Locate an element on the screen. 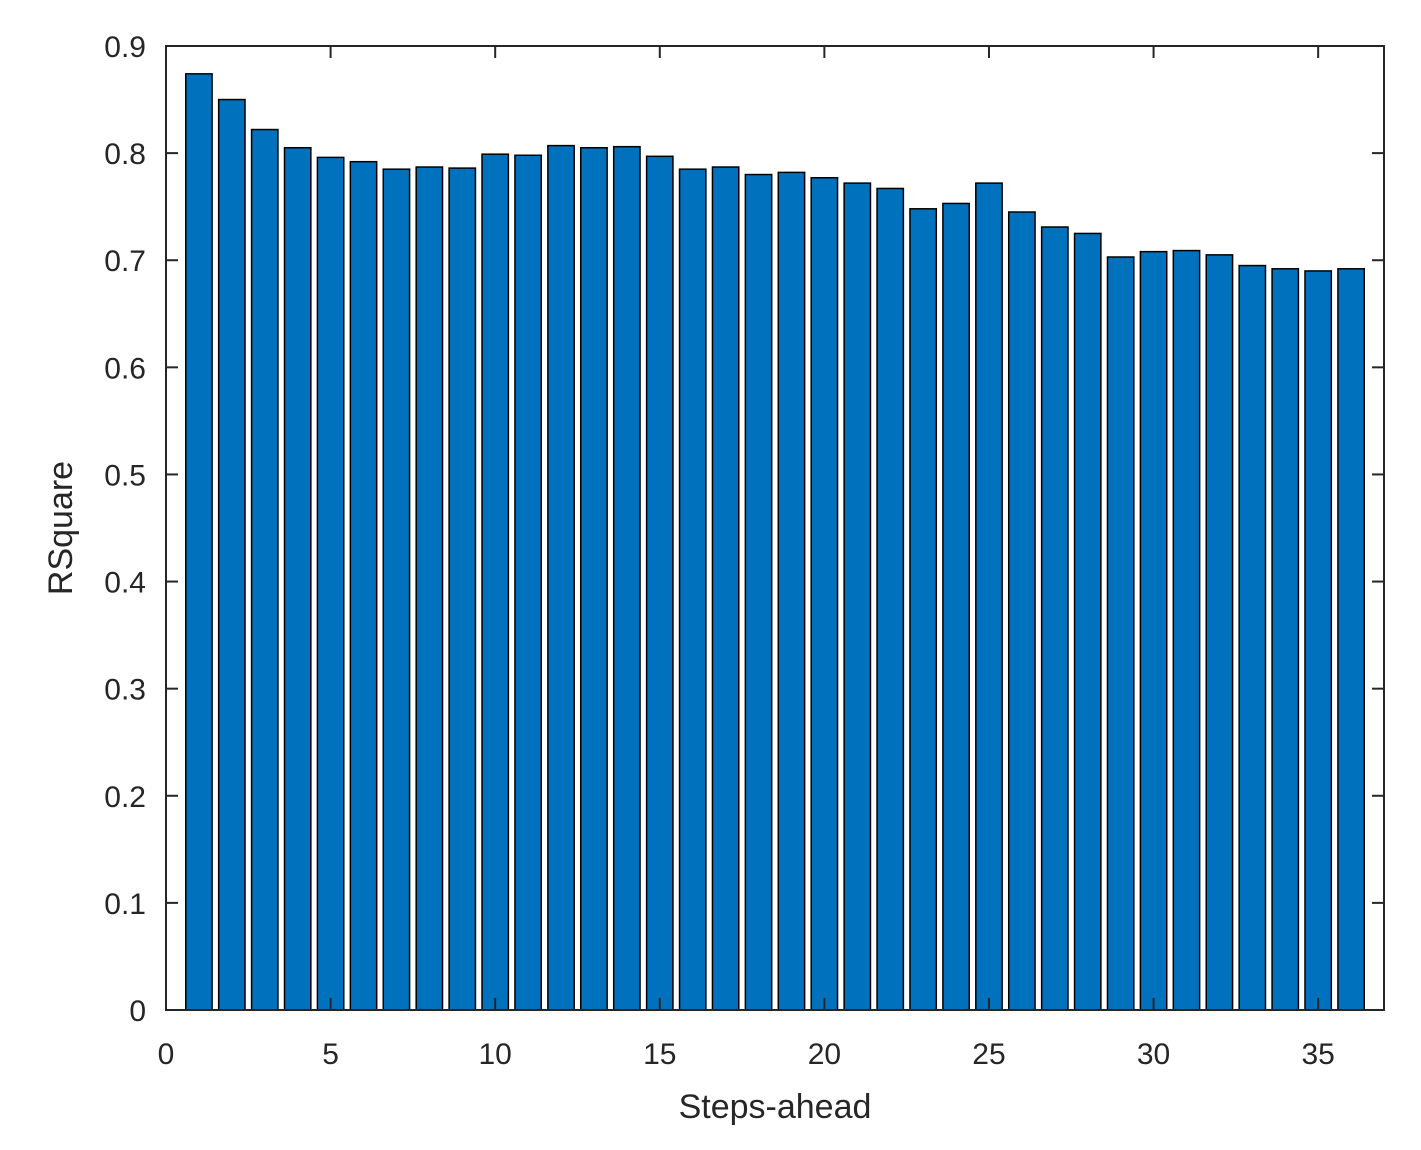 The height and width of the screenshot is (1150, 1421). x-tick-label: 25 is located at coordinates (988, 1054).